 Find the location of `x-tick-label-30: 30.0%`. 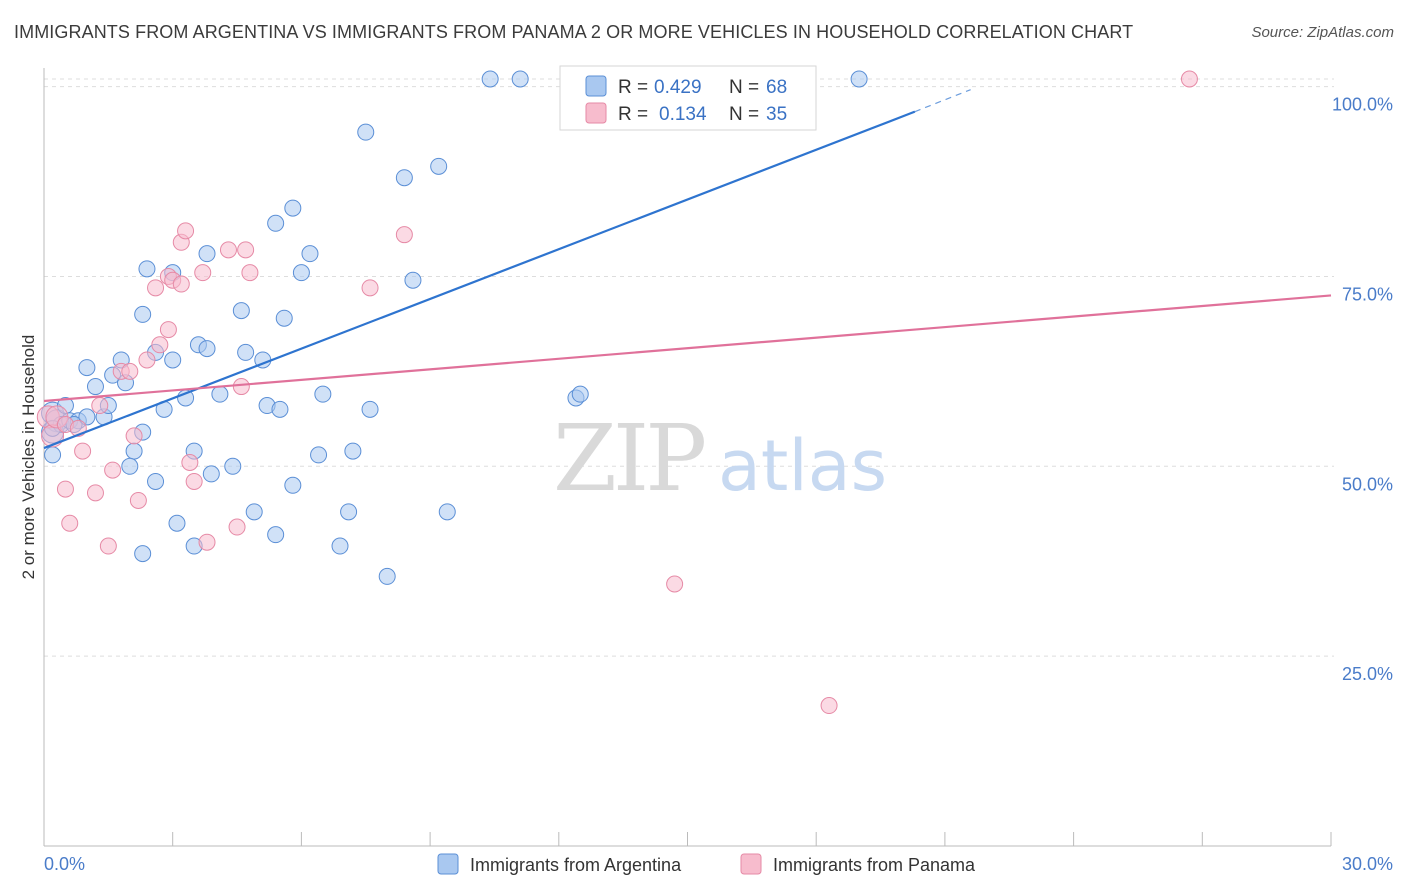

x-tick-label-30: 30.0% is located at coordinates (1367, 864).